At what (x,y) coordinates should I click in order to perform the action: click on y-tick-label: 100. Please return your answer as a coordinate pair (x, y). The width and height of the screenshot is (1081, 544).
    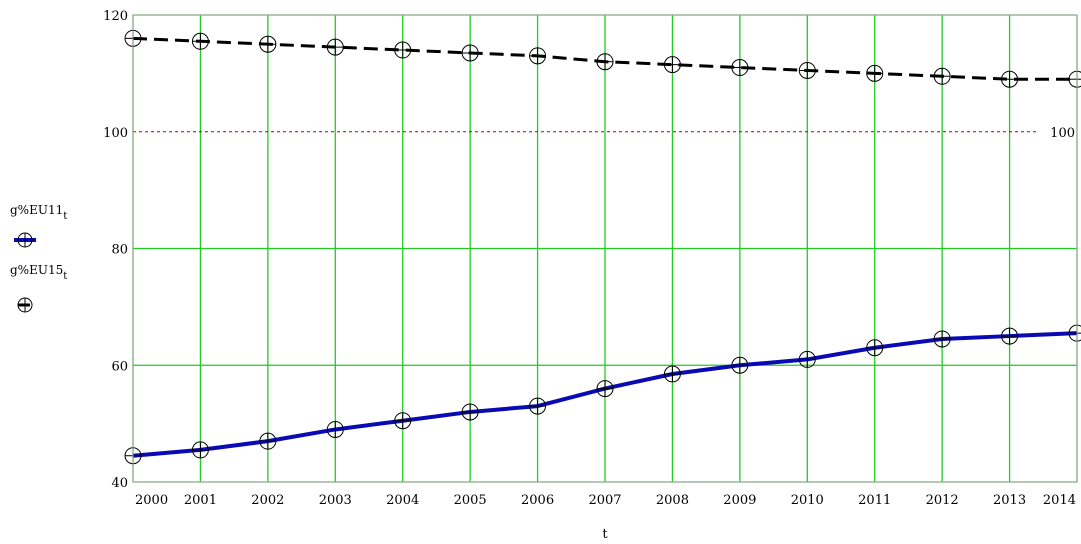
    Looking at the image, I should click on (115, 133).